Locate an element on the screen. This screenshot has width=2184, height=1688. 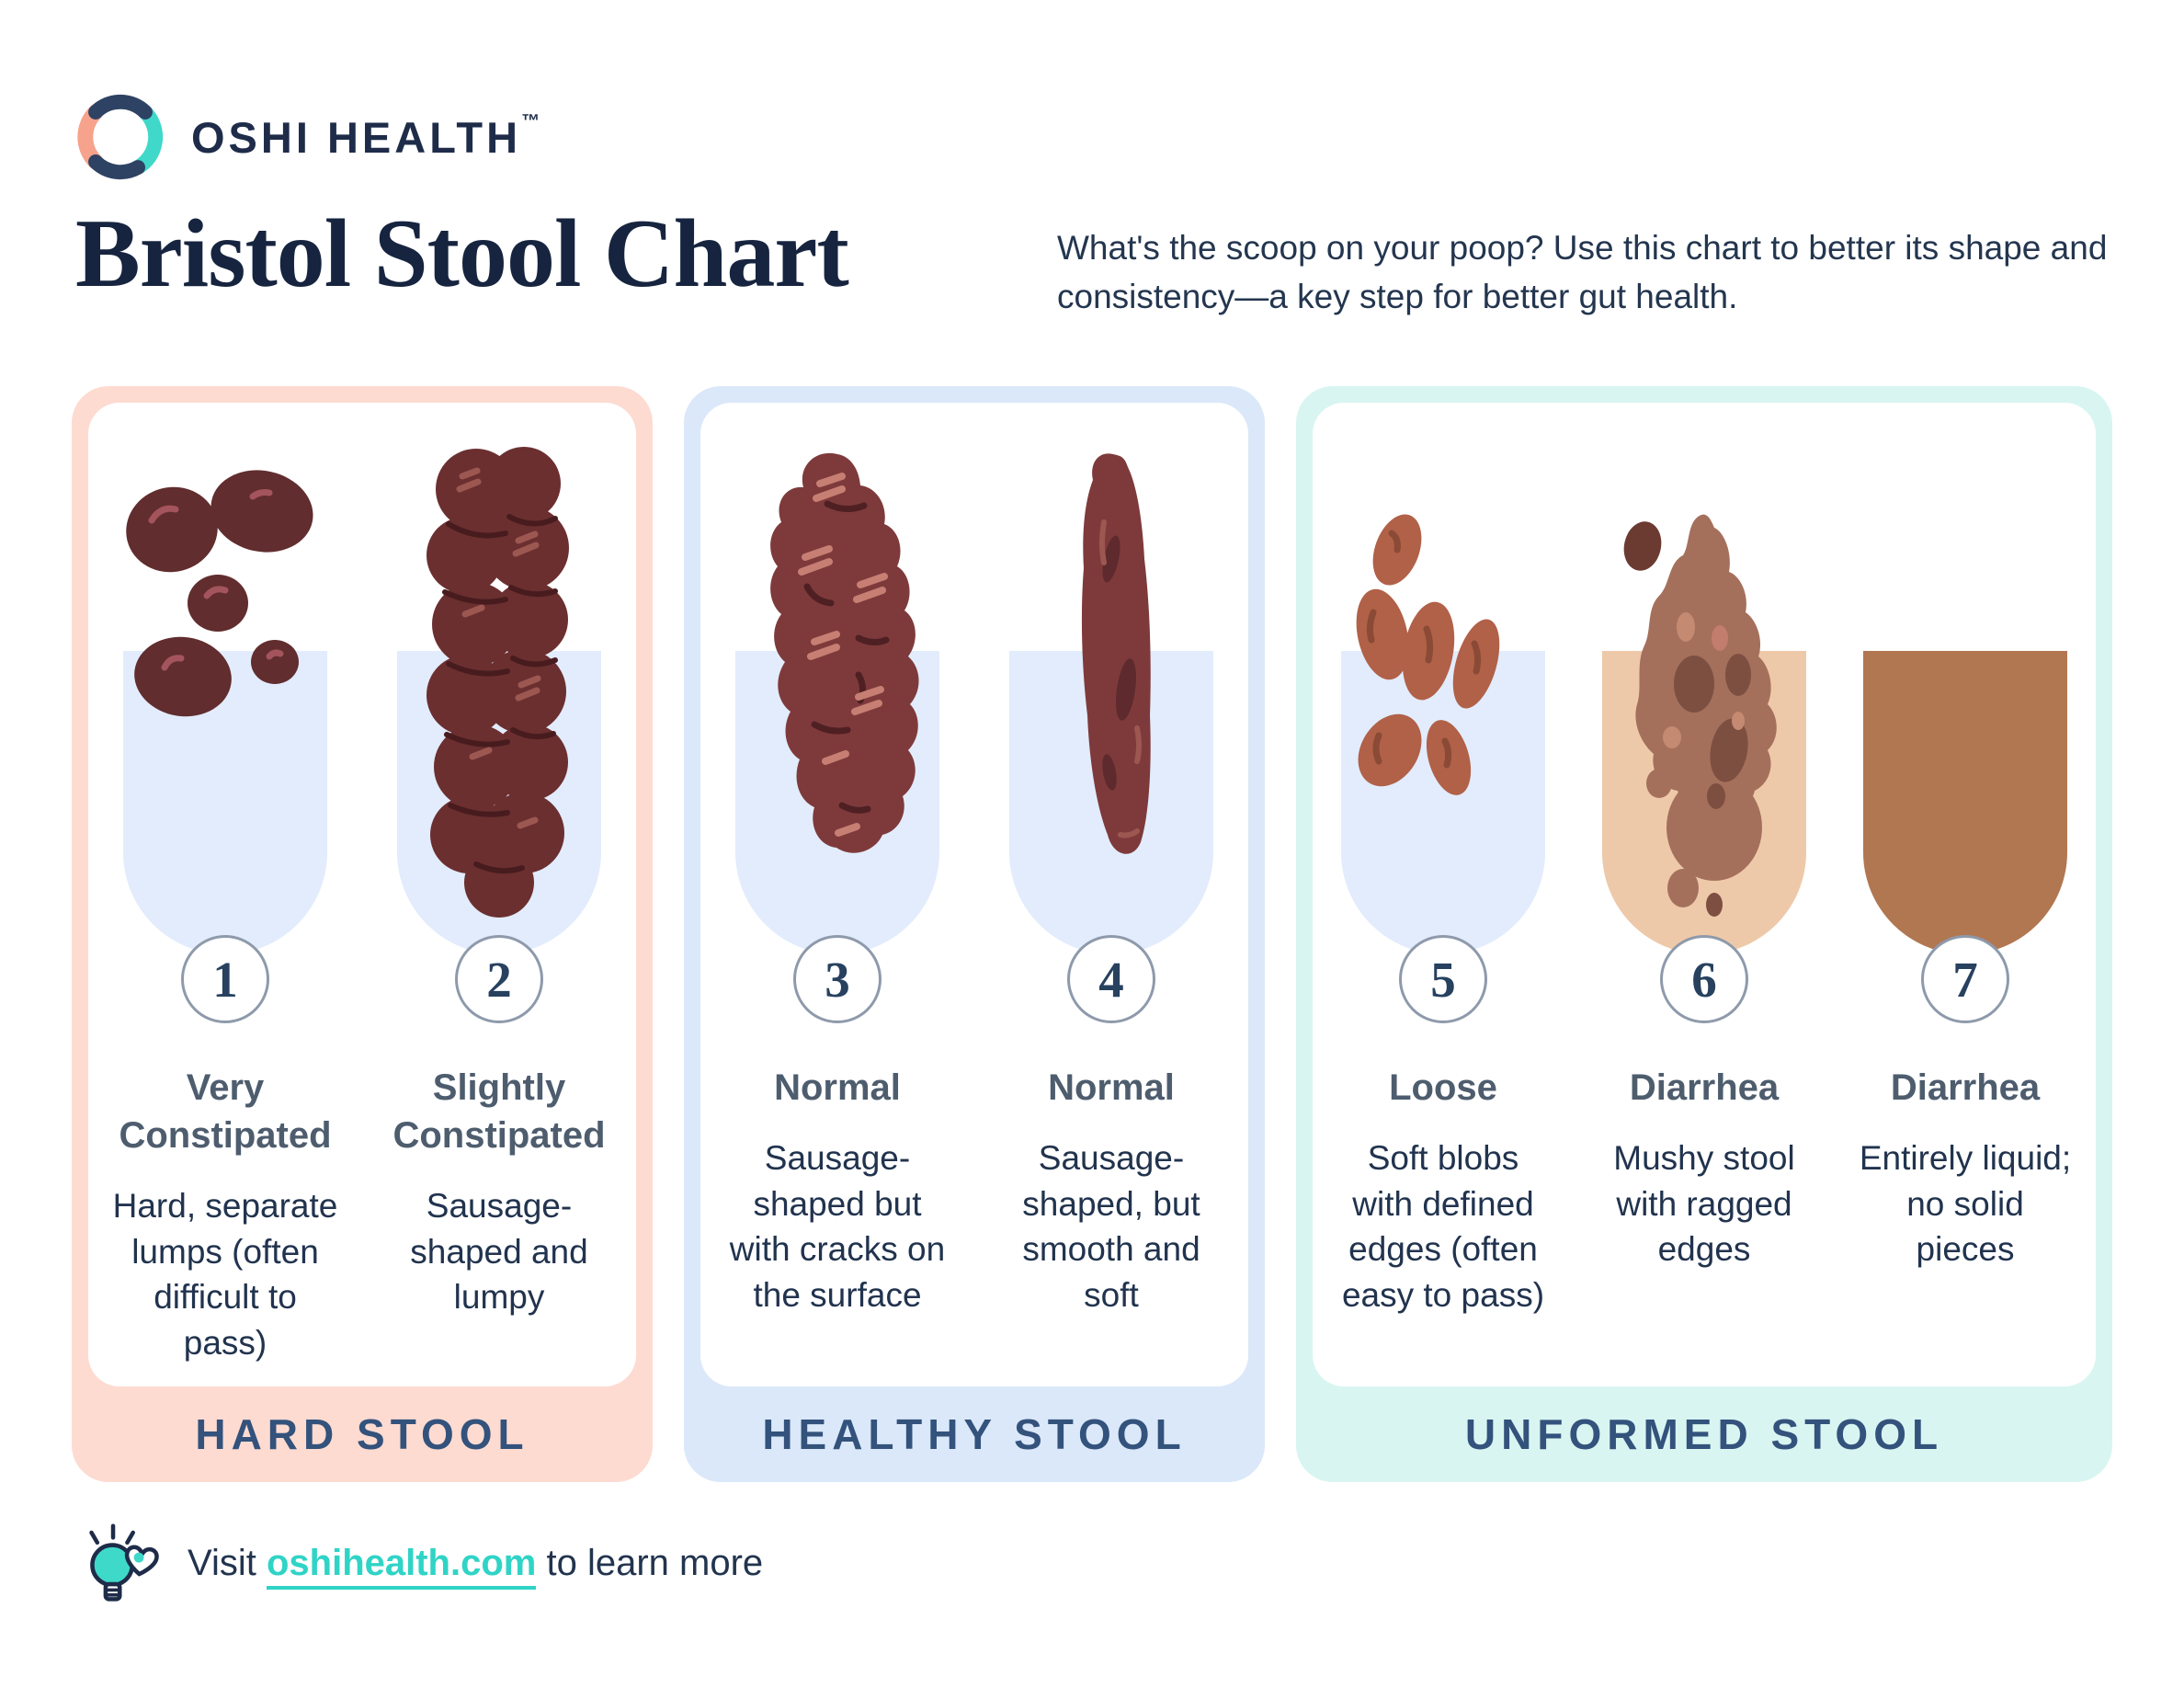
stool-type-7-art is located at coordinates (1965, 679).